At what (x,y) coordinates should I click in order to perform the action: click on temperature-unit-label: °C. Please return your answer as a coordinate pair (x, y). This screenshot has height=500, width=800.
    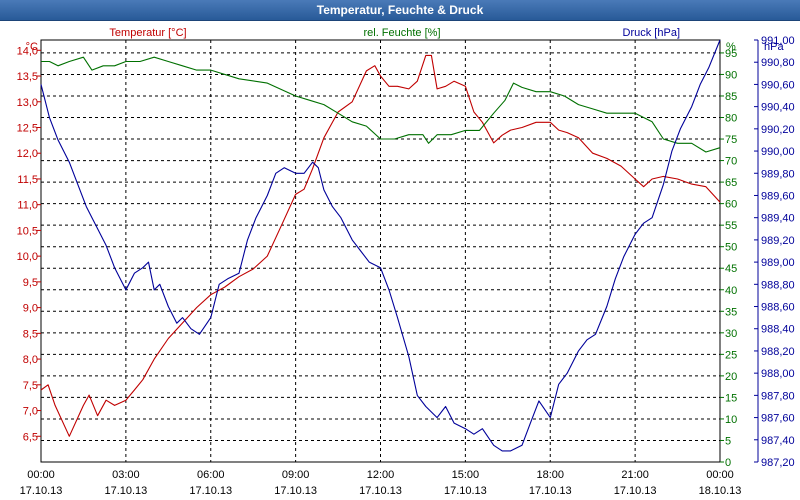
    Looking at the image, I should click on (32, 47).